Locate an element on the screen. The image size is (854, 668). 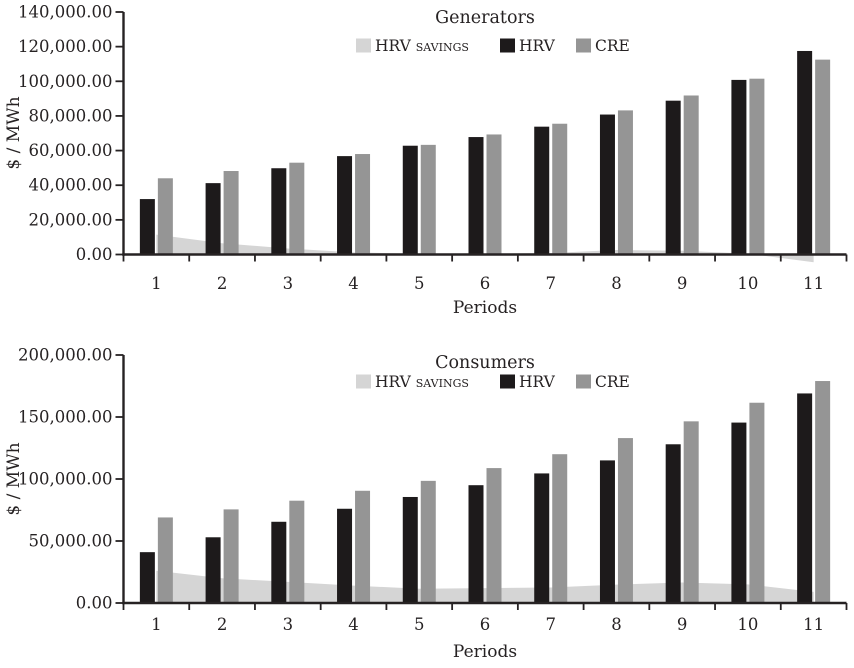
bar-cre-p7 is located at coordinates (560, 528).